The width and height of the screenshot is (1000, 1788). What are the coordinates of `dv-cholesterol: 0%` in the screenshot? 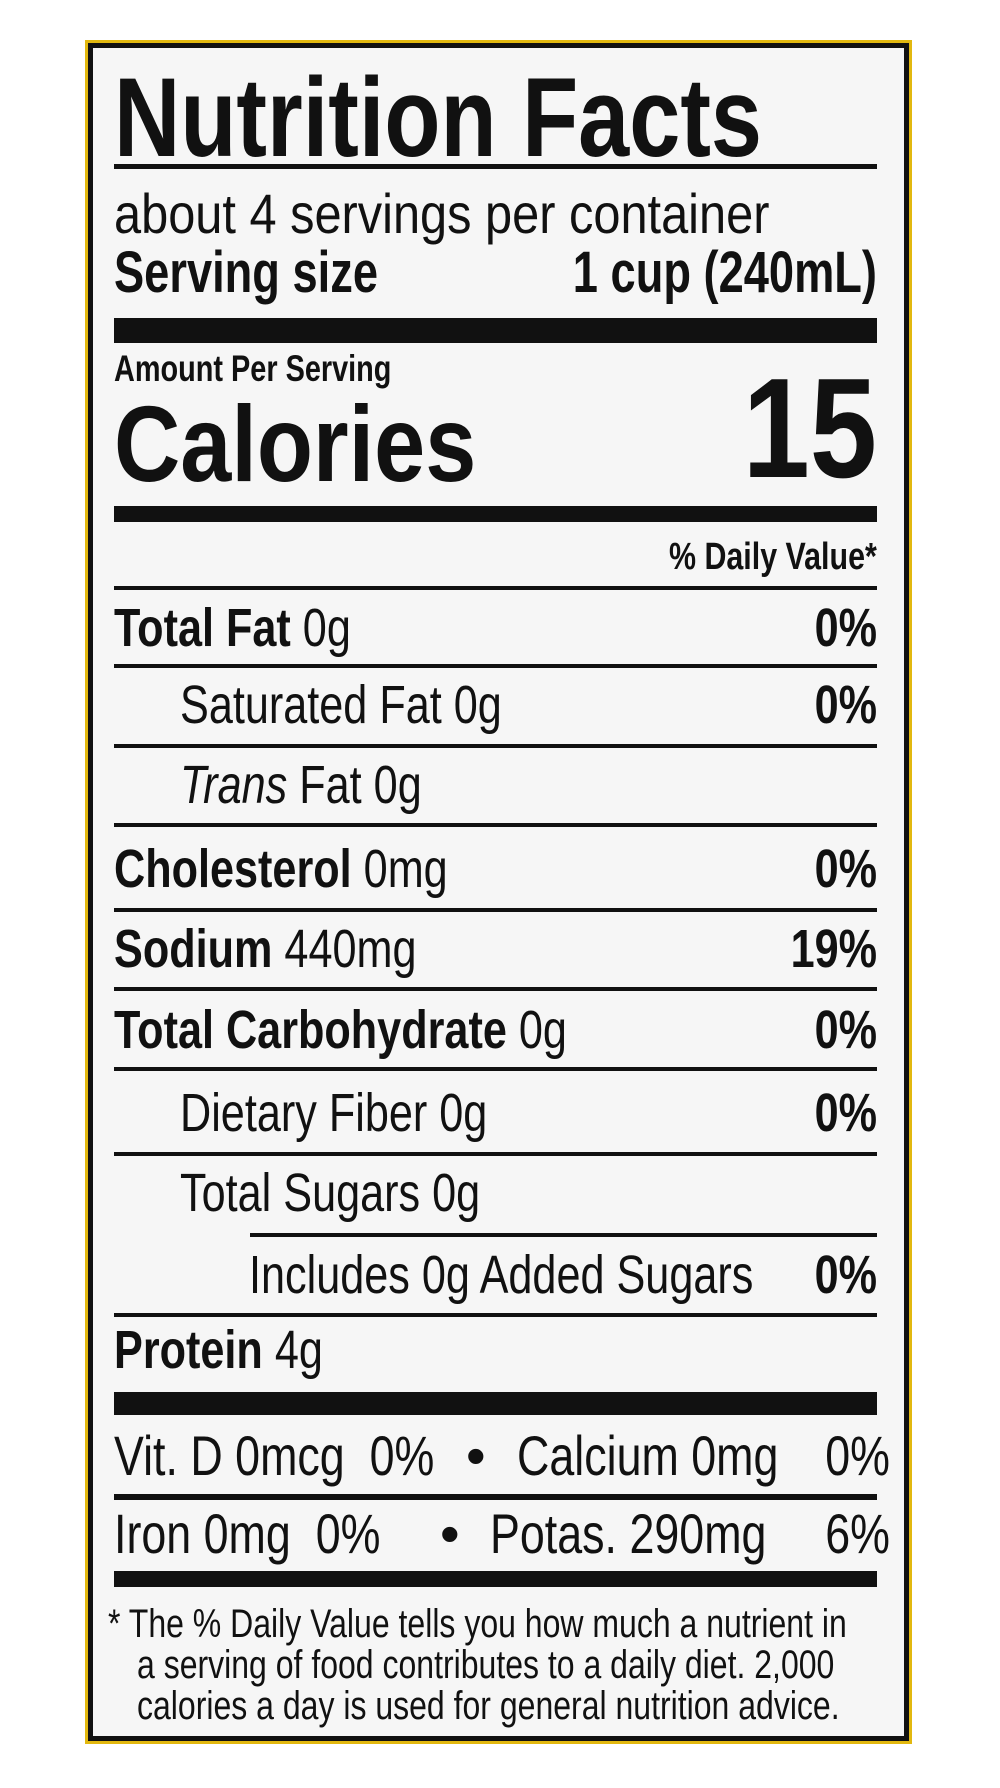 It's located at (845, 869).